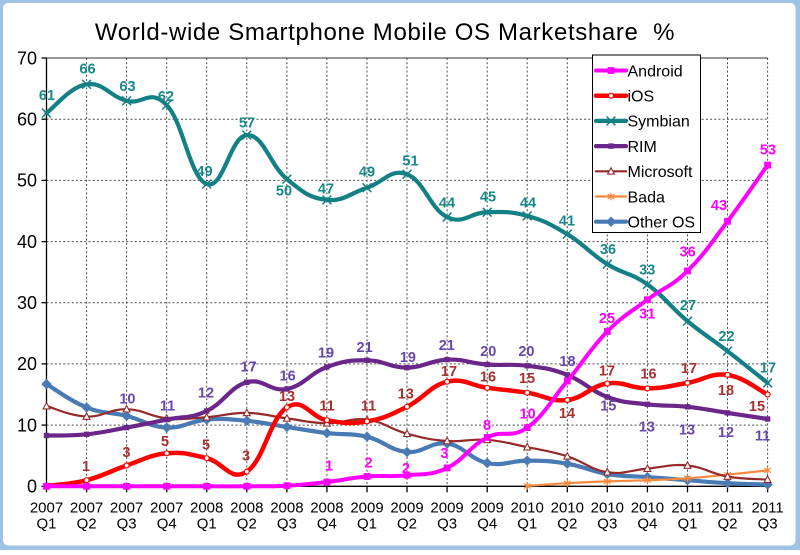 This screenshot has width=800, height=555. I want to click on svg-text: 1, so click(329, 466).